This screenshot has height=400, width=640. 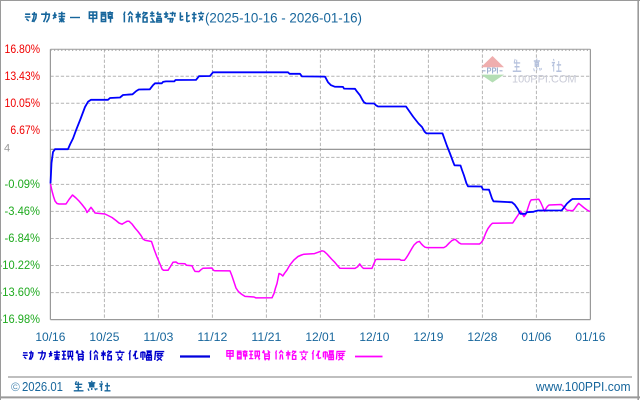 What do you see at coordinates (374, 338) in the screenshot?
I see `svg-text: 12/10` at bounding box center [374, 338].